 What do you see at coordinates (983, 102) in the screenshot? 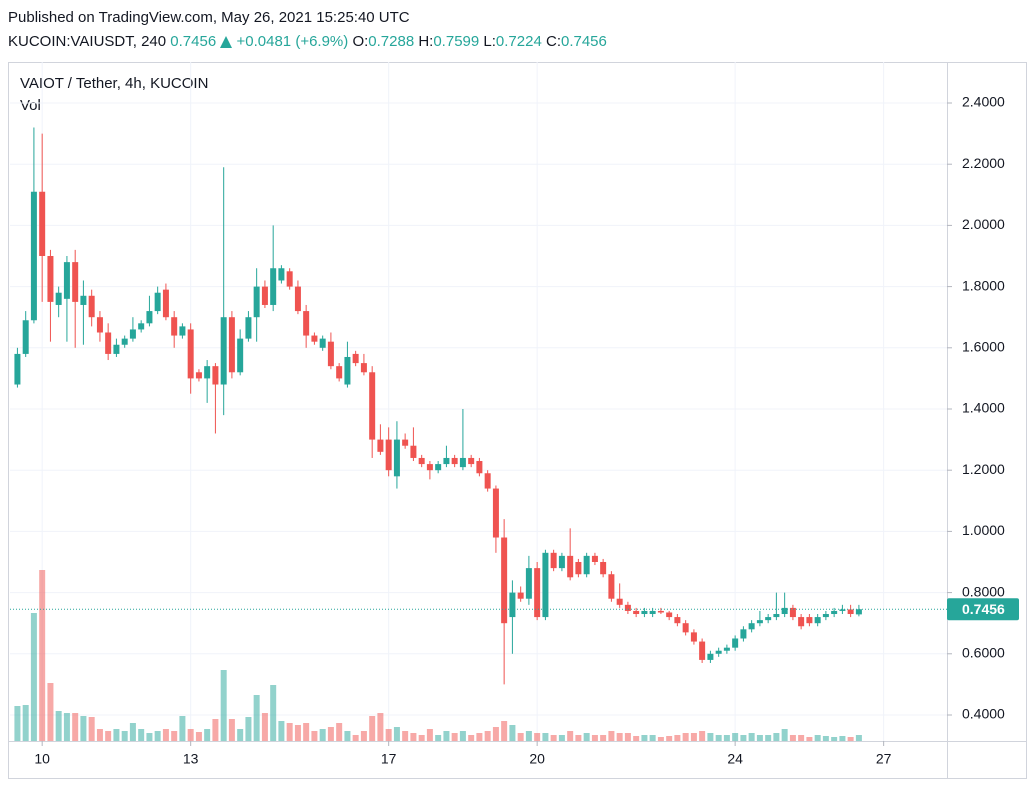
I see `y-tick-label: 2.4000` at bounding box center [983, 102].